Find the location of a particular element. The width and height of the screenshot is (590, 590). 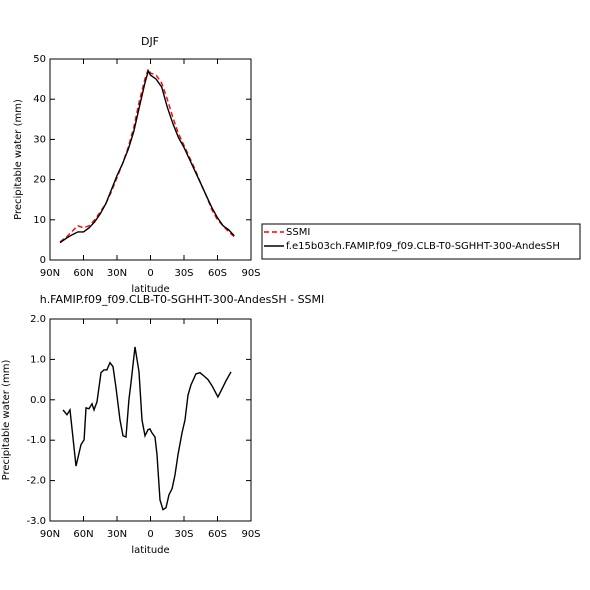

y-tick-label: -2.0 is located at coordinates (36, 481).